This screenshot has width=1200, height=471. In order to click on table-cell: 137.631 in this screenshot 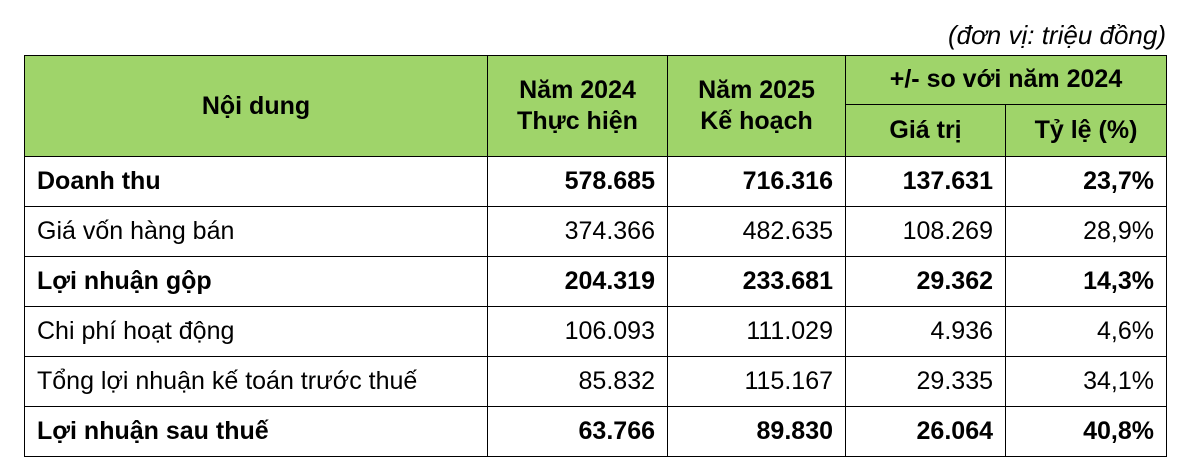, I will do `click(925, 181)`.